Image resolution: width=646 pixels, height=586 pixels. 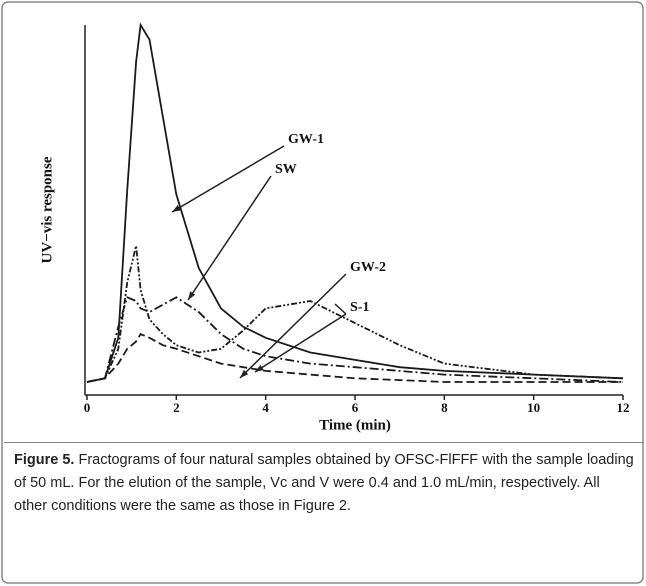 What do you see at coordinates (623, 407) in the screenshot?
I see `x-tick-label: 12` at bounding box center [623, 407].